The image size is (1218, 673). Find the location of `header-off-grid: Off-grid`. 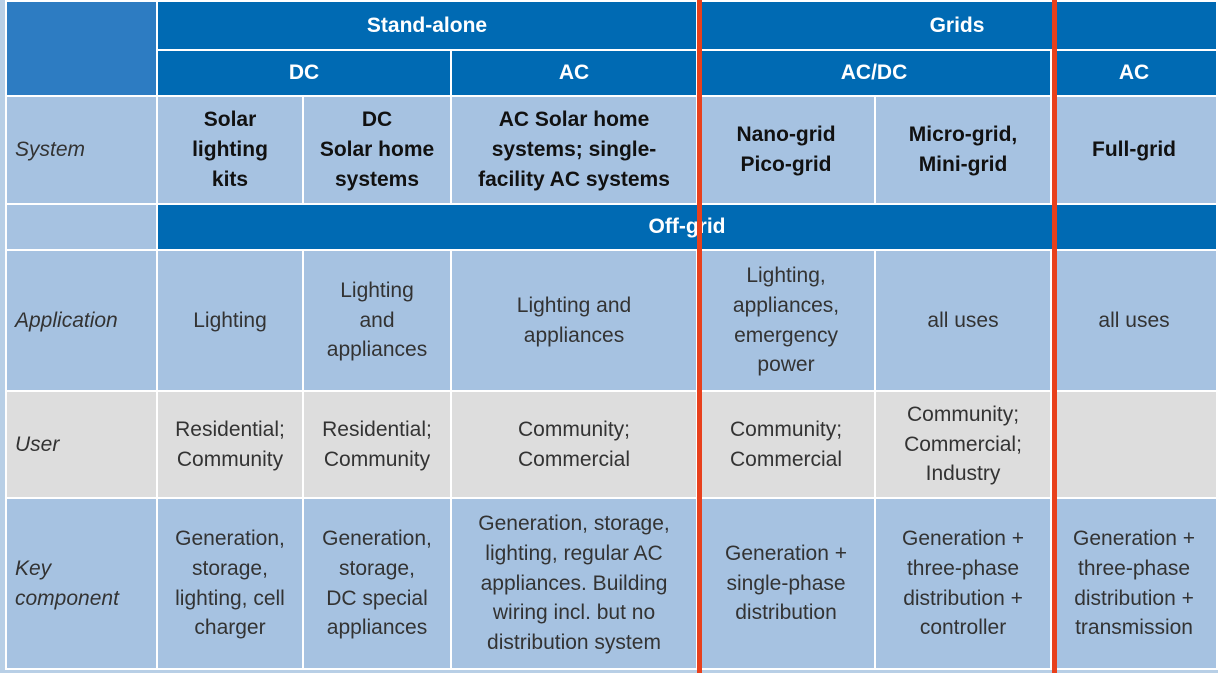

header-off-grid: Off-grid is located at coordinates (686, 227).